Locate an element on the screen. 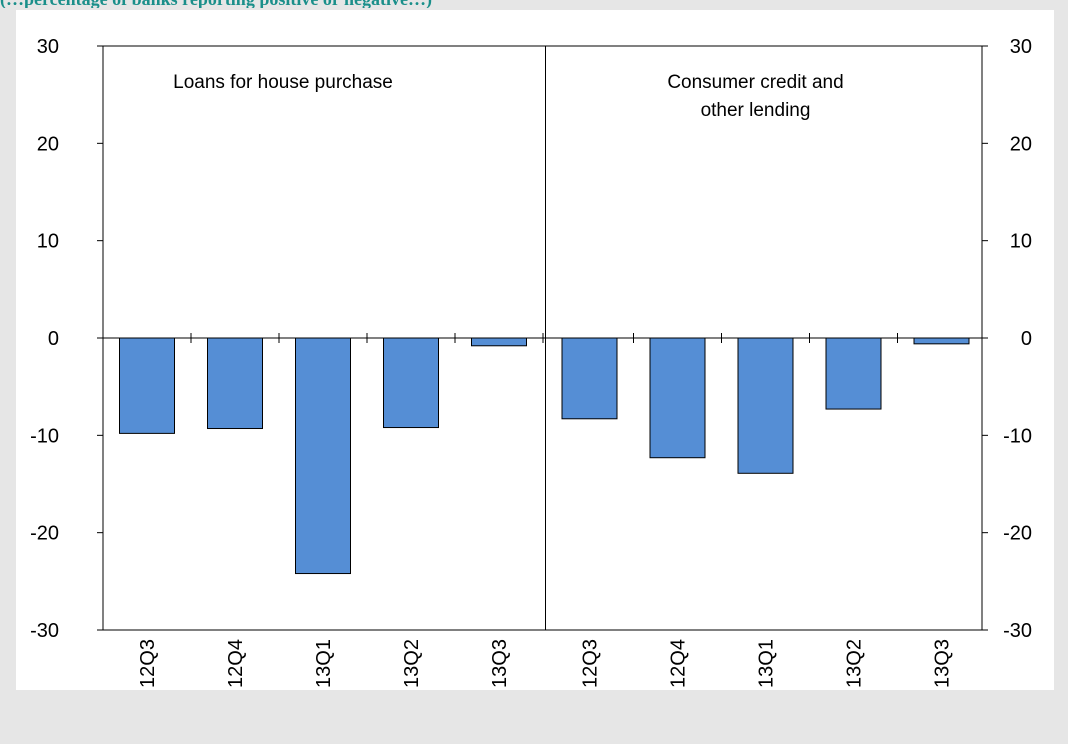 The height and width of the screenshot is (744, 1068). y-tick-label-left: -20 is located at coordinates (44, 534).